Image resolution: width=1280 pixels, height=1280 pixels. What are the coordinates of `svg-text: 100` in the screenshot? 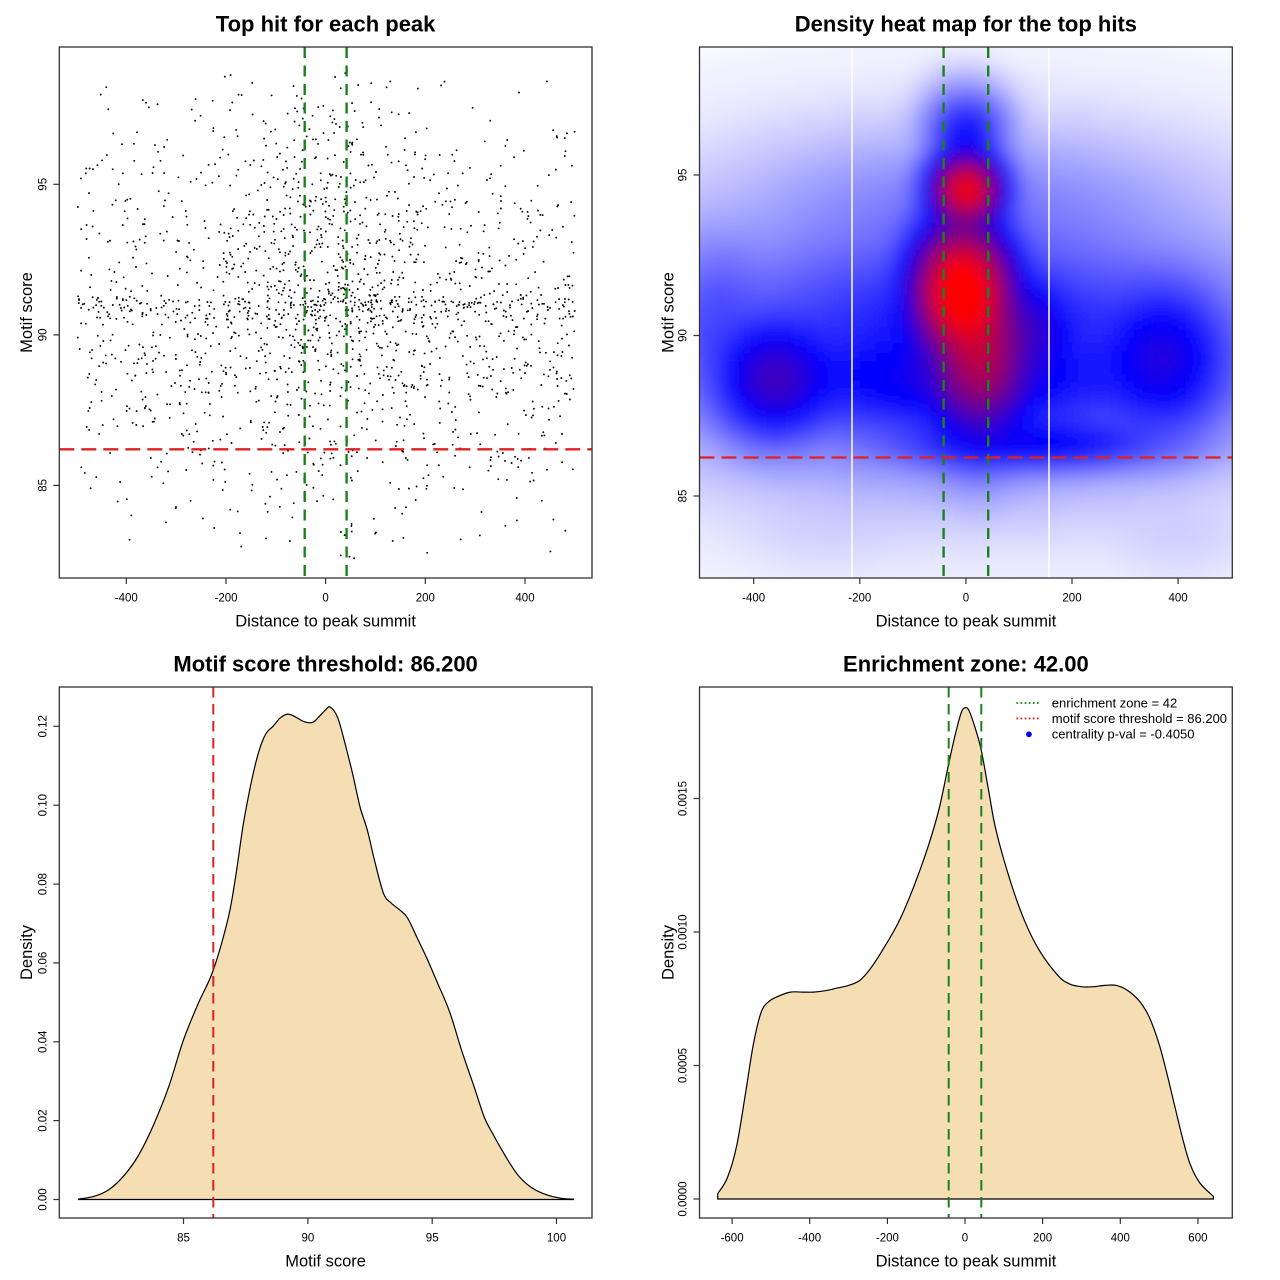 It's located at (556, 1239).